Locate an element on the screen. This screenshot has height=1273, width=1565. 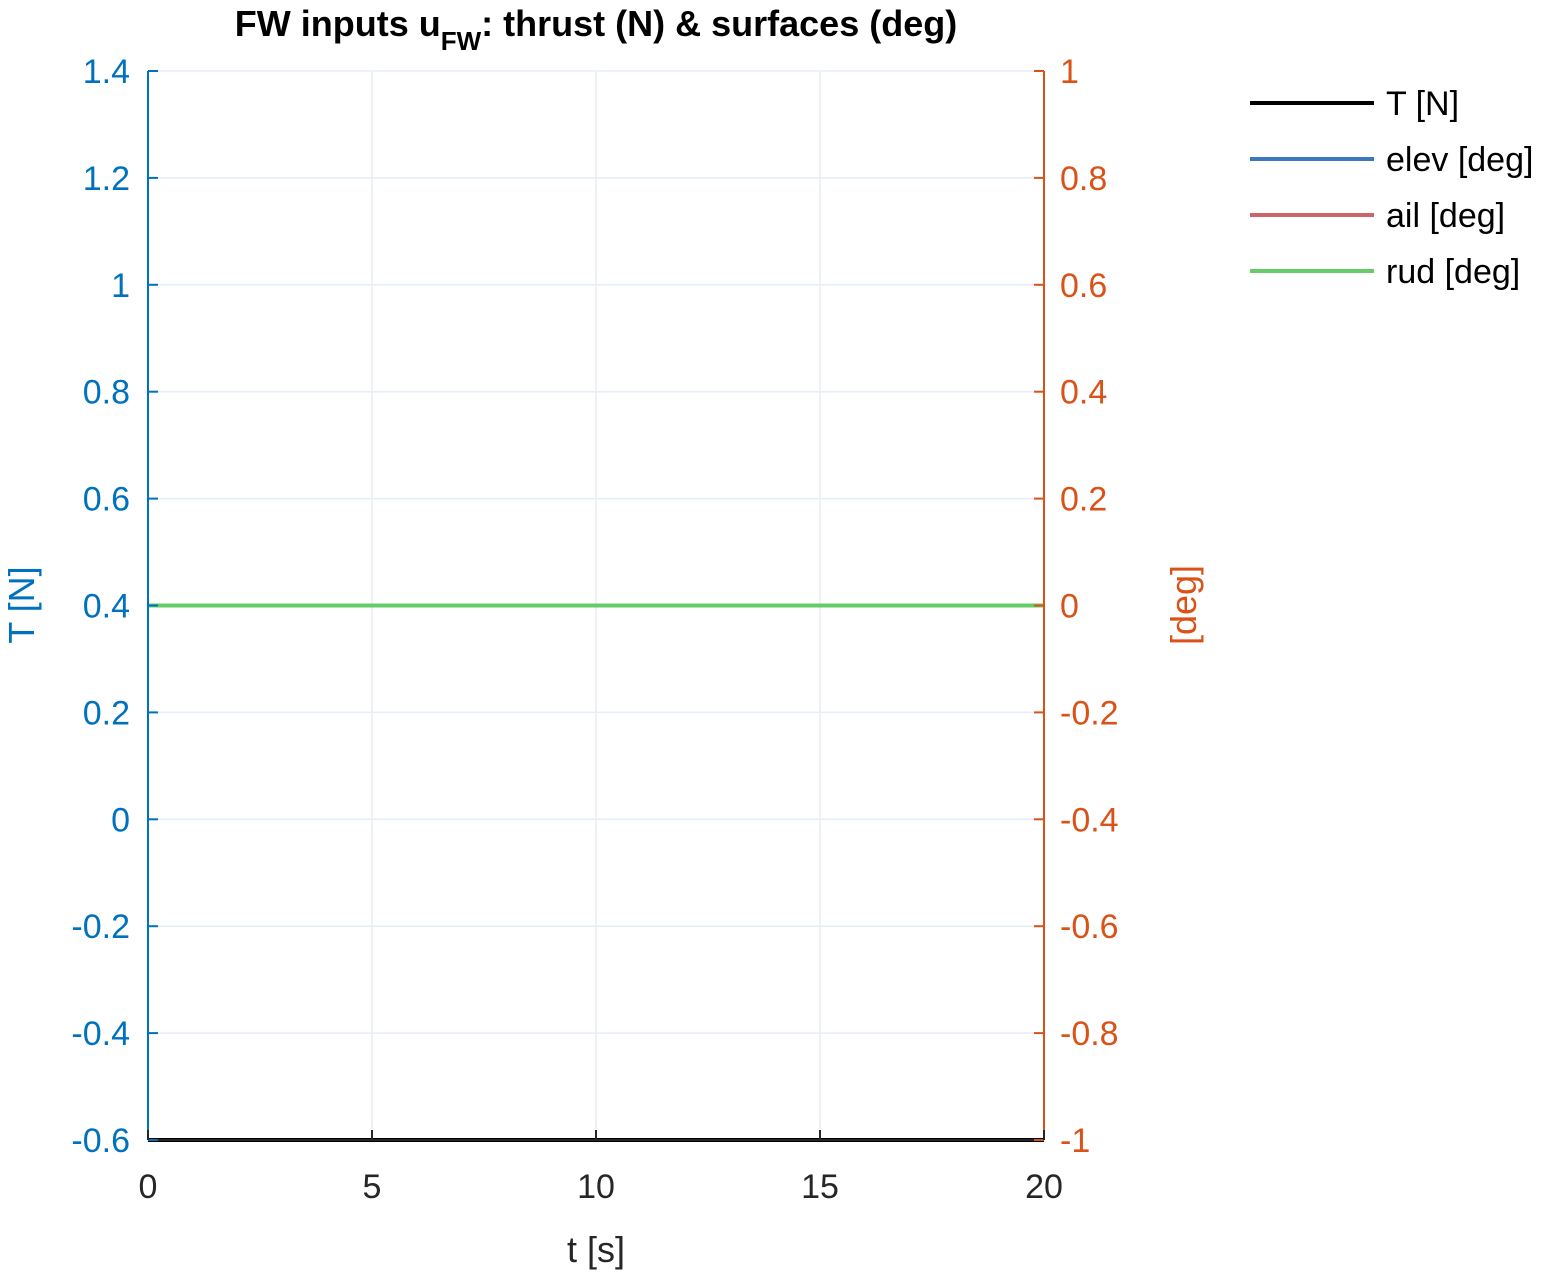
y-tick-left-label: 0.8 is located at coordinates (106, 393).